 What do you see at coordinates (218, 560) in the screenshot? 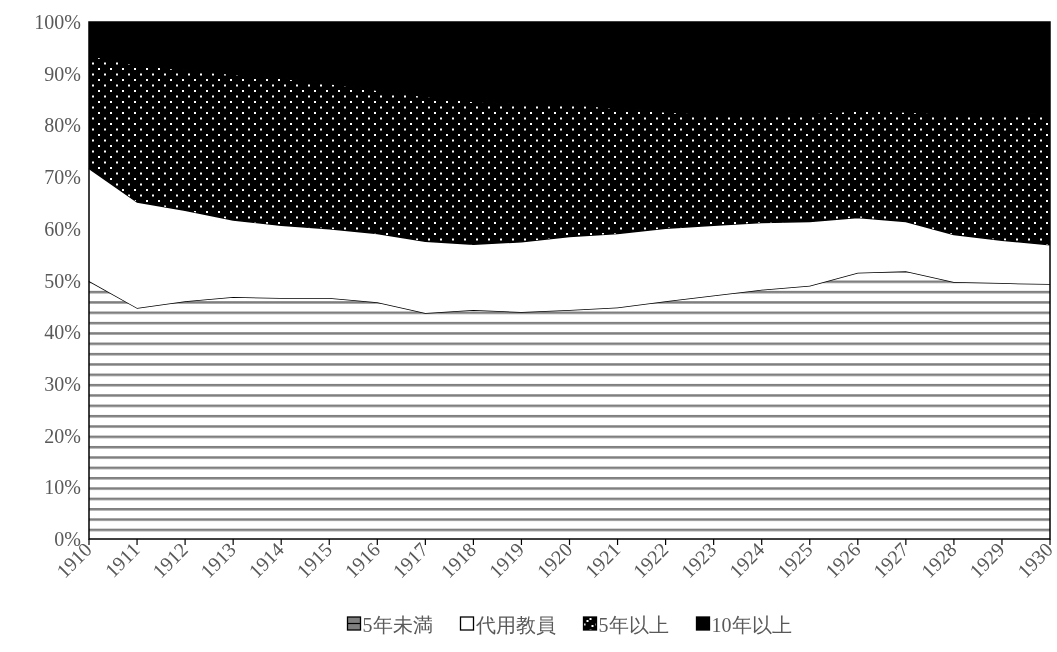
I see `x-tick-label: 1913` at bounding box center [218, 560].